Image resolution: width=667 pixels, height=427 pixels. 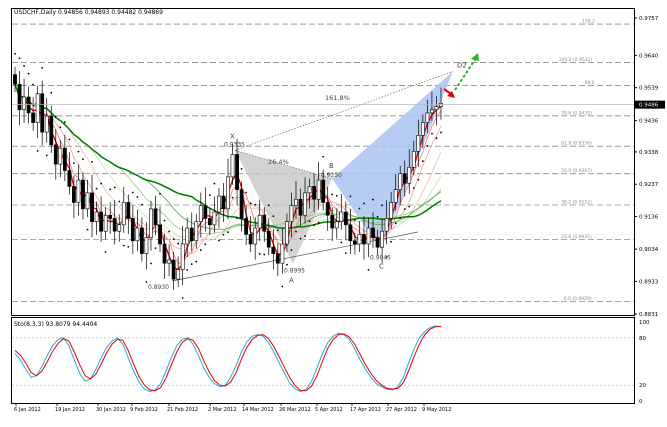 What do you see at coordinates (234, 144) in the screenshot?
I see `point-x-value: 0.9335` at bounding box center [234, 144].